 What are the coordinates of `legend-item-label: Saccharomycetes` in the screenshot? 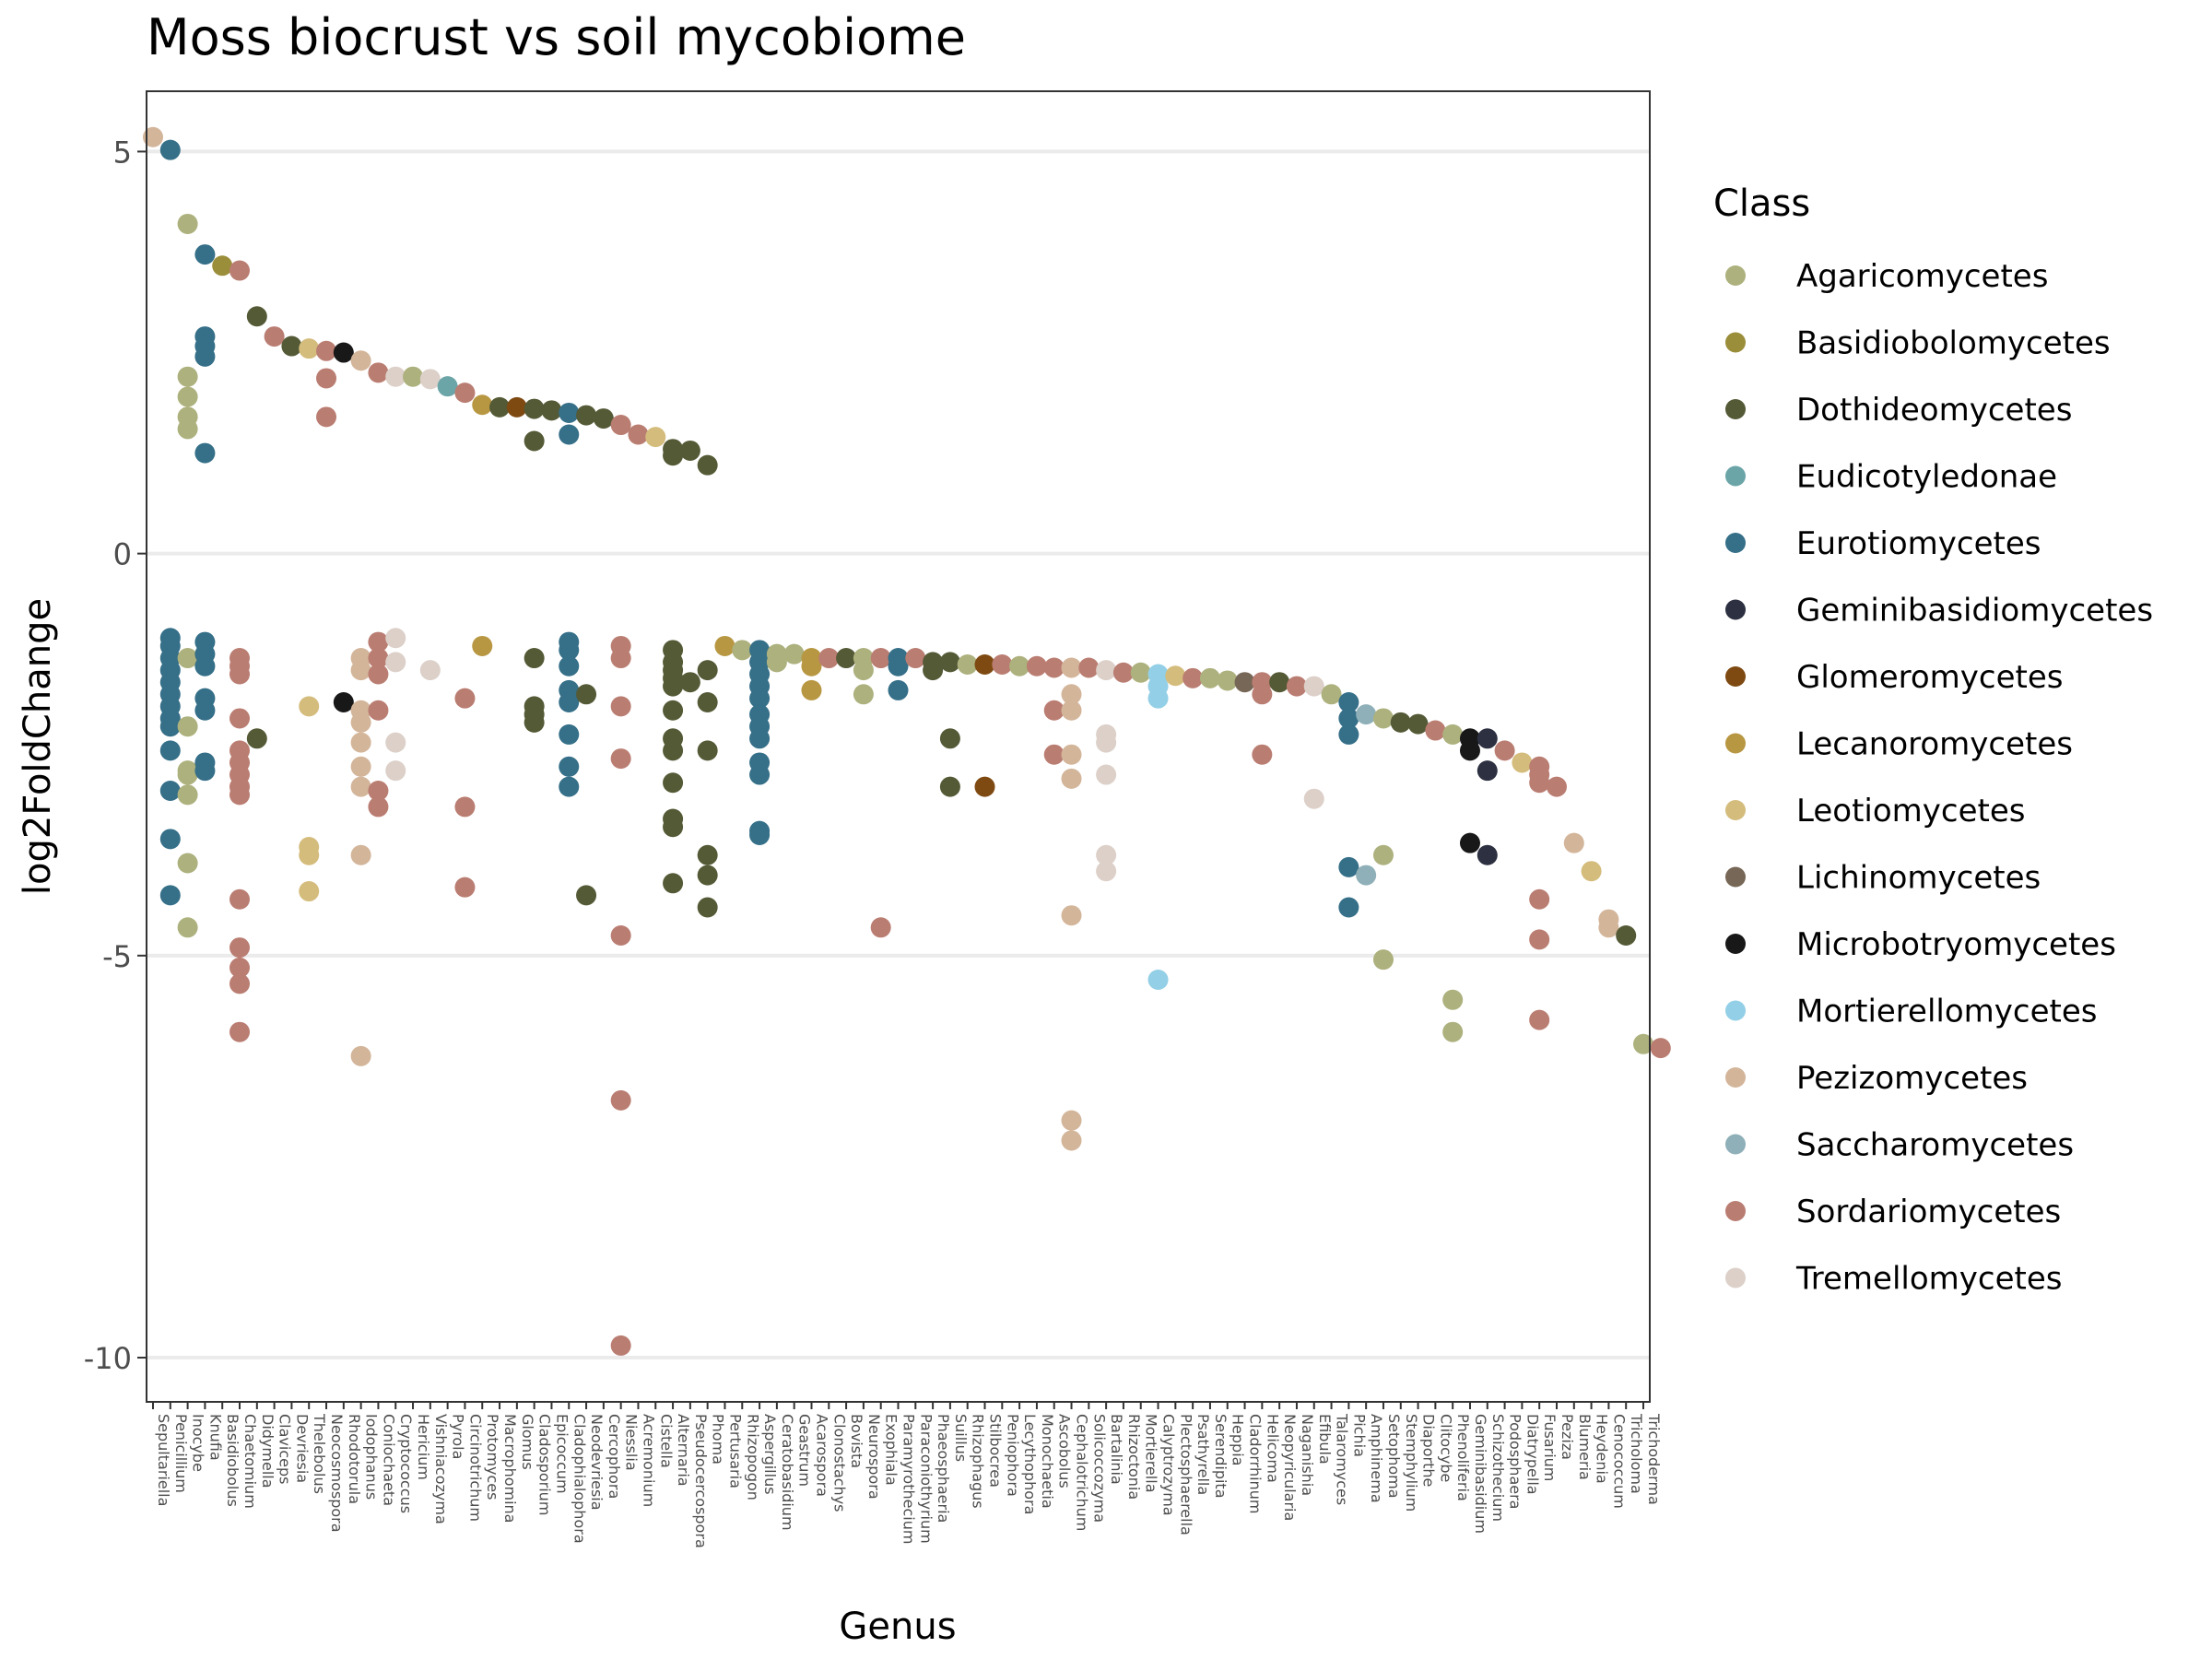 It's located at (1935, 1145).